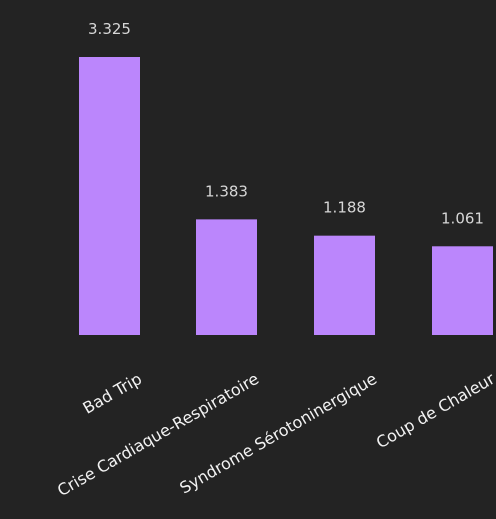 This screenshot has width=496, height=519. What do you see at coordinates (158, 434) in the screenshot?
I see `category-label-crise-cardiaque-respiratoire: Crise Cardiaque-Respiratoire` at bounding box center [158, 434].